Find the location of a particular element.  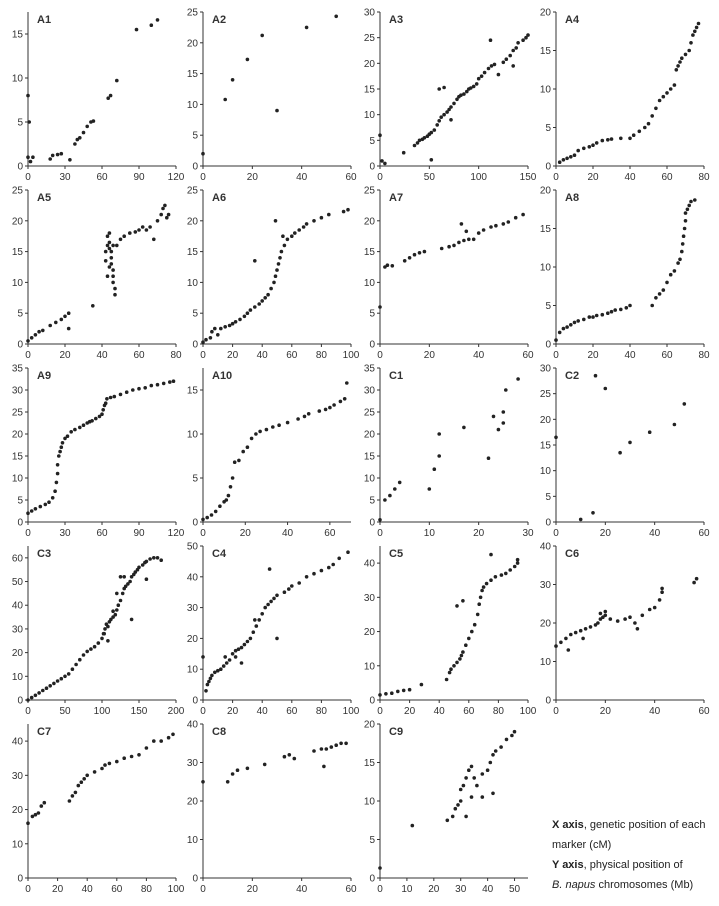

panel-c9: C9 0 10 20 30 40 50 0 5 10 15 20 is located at coordinates (446, 807).